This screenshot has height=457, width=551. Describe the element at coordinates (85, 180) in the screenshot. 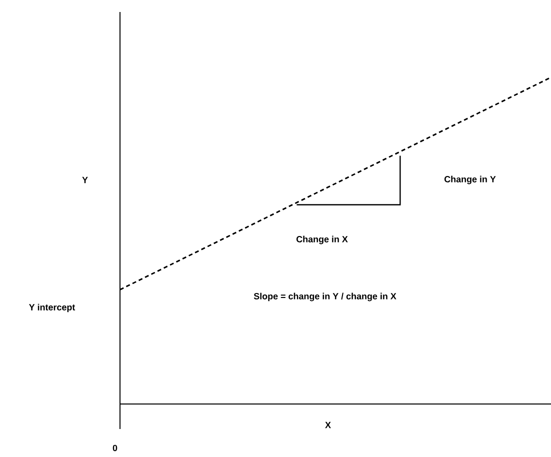

I see `y-axis-title: Y` at that location.